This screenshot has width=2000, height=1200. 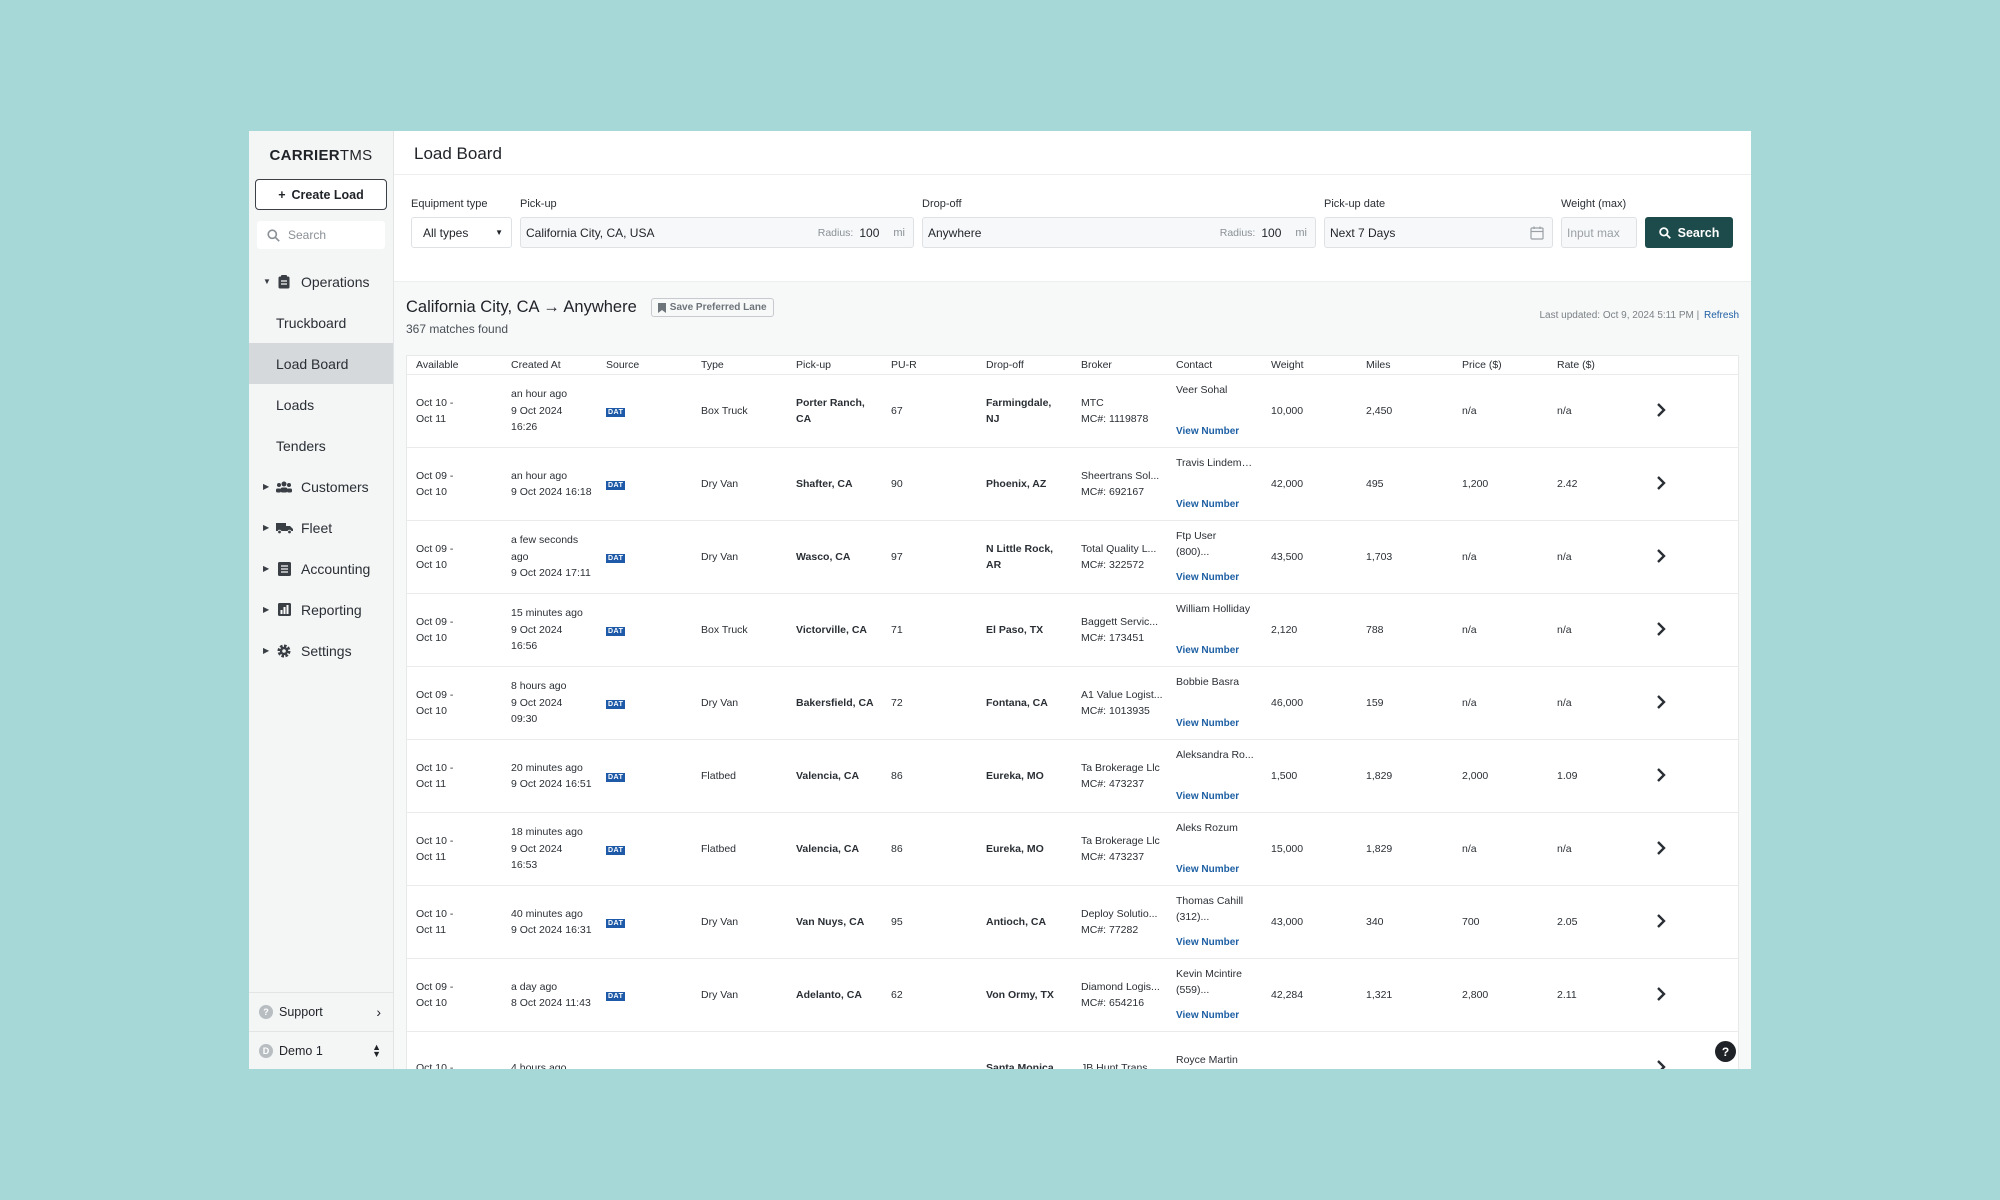 What do you see at coordinates (904, 364) in the screenshot?
I see `col-header-pu-r: PU-R` at bounding box center [904, 364].